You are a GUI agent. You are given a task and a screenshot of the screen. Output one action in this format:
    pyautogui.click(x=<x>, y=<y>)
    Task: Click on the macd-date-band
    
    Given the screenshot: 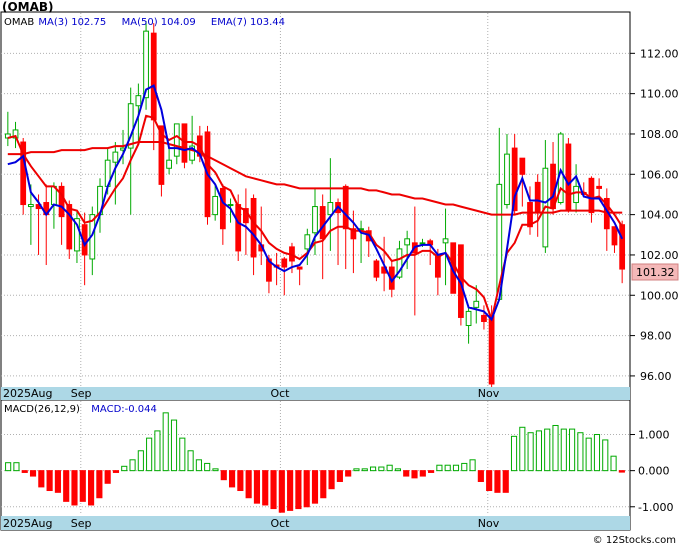 What is the action you would take?
    pyautogui.click(x=315, y=523)
    